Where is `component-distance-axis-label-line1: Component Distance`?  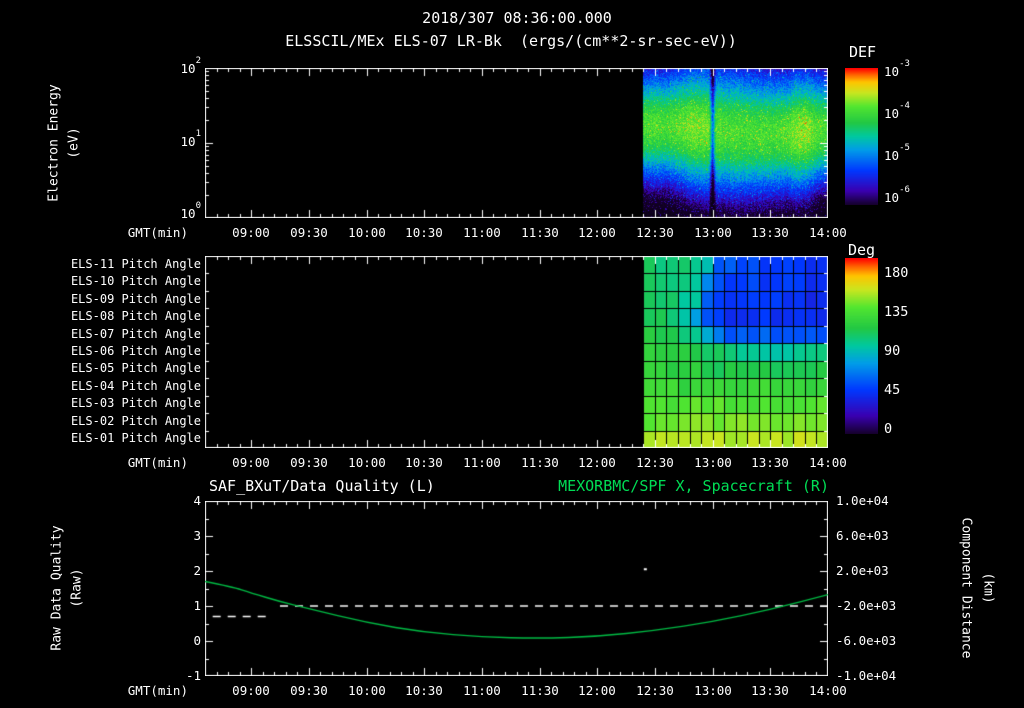
component-distance-axis-label-line1: Component Distance is located at coordinates (966, 588).